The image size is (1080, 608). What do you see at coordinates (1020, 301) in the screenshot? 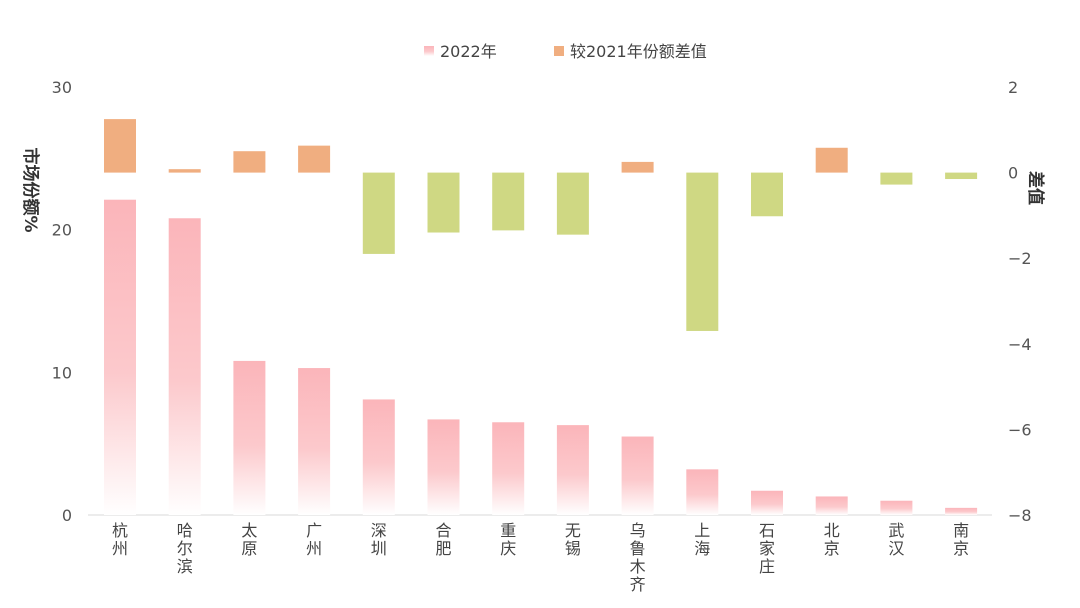
I see `right-axis: 2 0 −2 −4 −6 −8` at bounding box center [1020, 301].